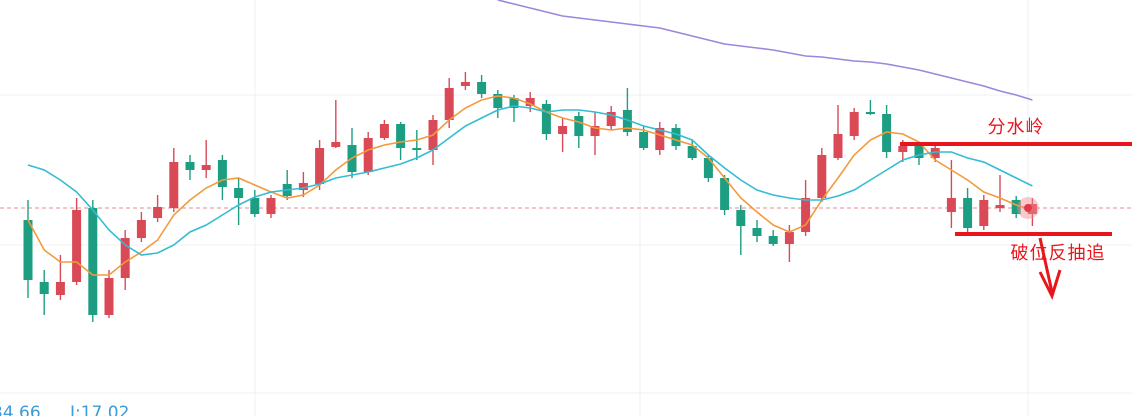  I want to click on annotation: 破位反抽追, so click(1058, 253).